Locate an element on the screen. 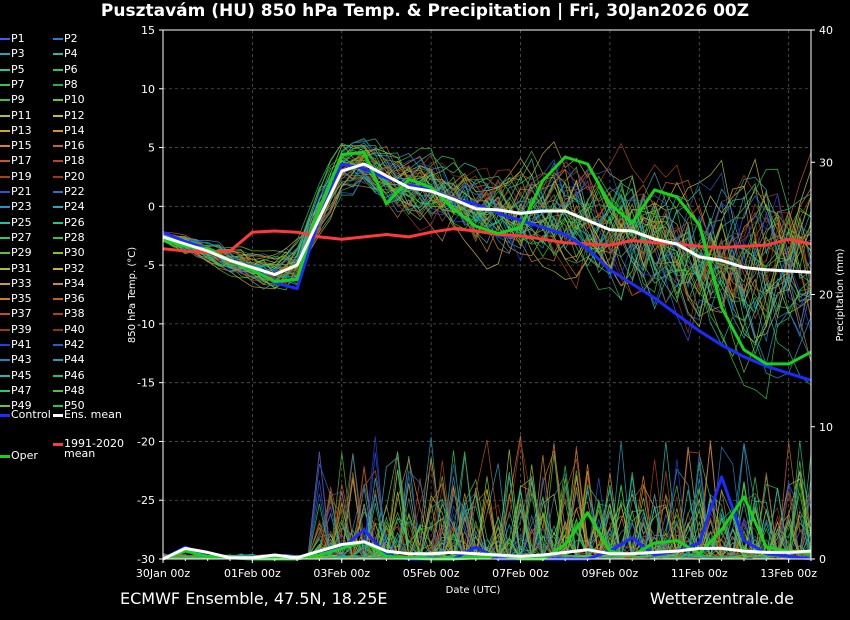  legend-item-p18: P18 is located at coordinates (69, 160).